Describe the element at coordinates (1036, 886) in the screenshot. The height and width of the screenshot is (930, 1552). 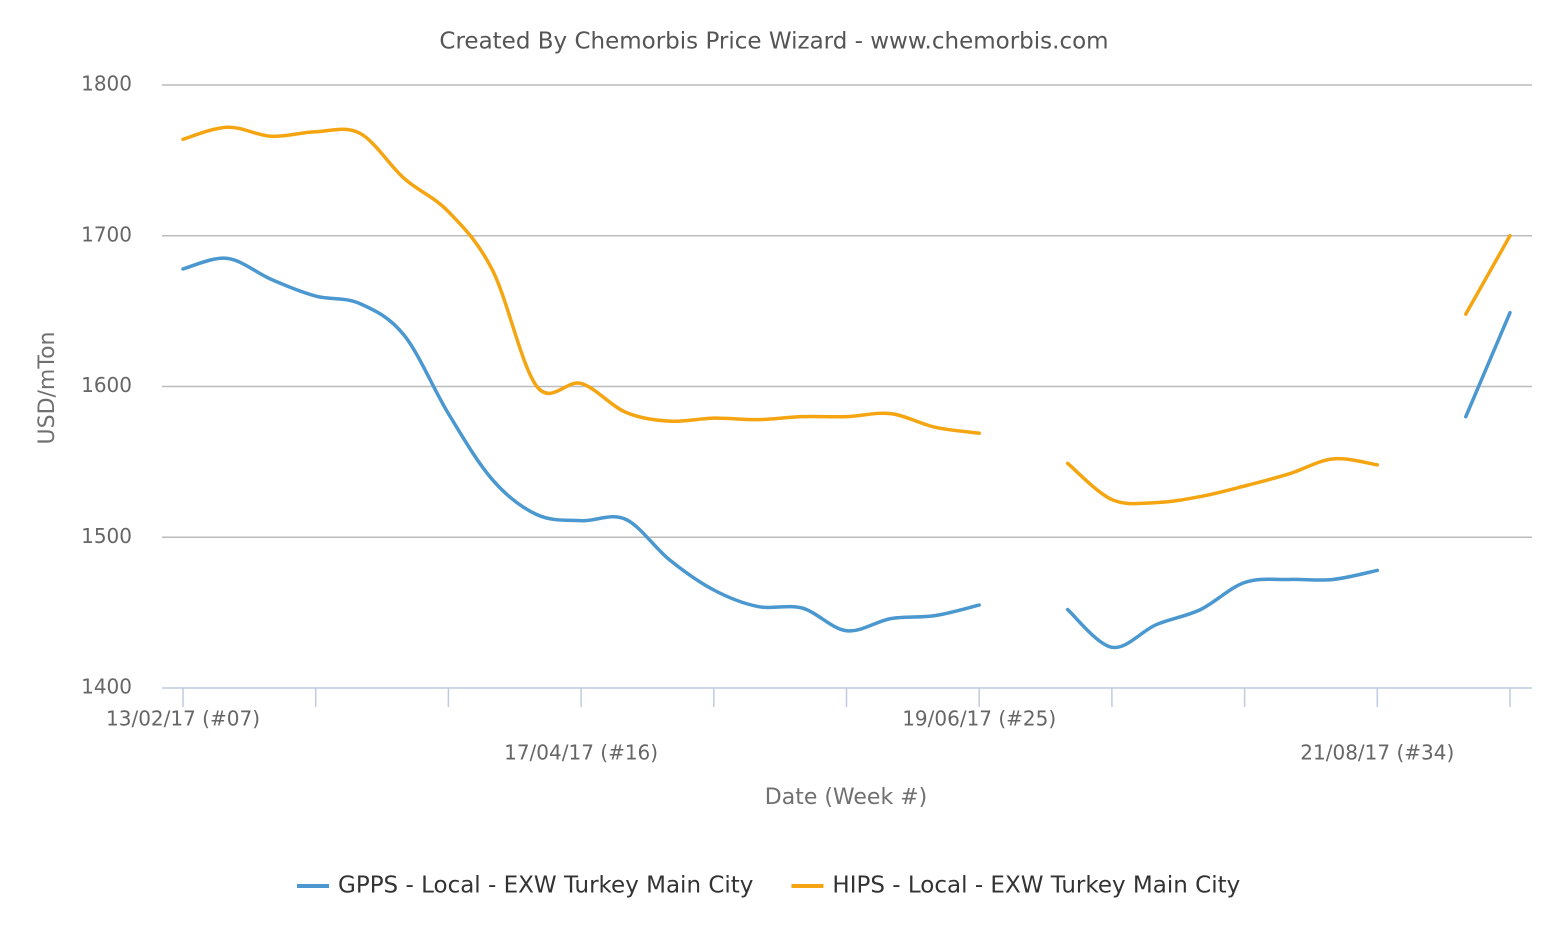
I see `legend-label: HIPS - Local - EXW Turkey Main City` at that location.